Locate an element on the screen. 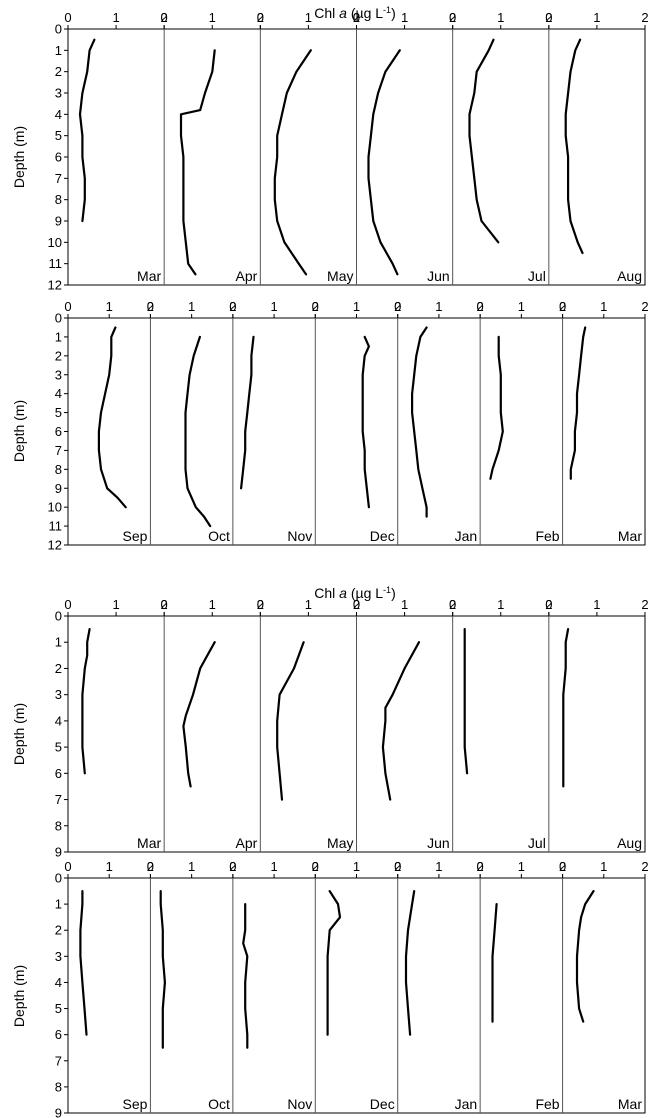  row3-depth-tick-3: 3 is located at coordinates (58, 694).